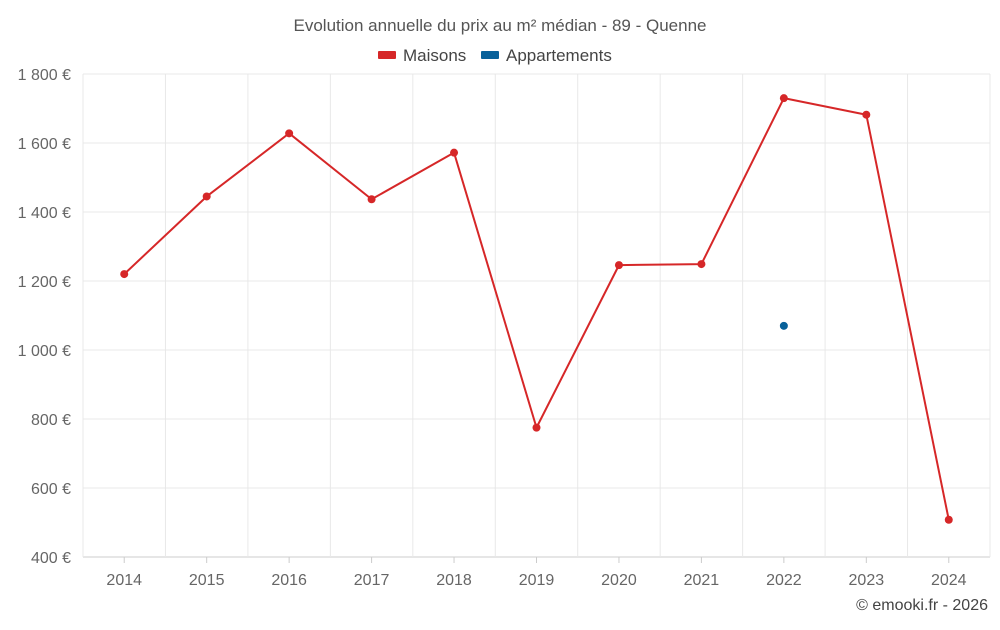  I want to click on x-tick-label: 2020, so click(619, 580).